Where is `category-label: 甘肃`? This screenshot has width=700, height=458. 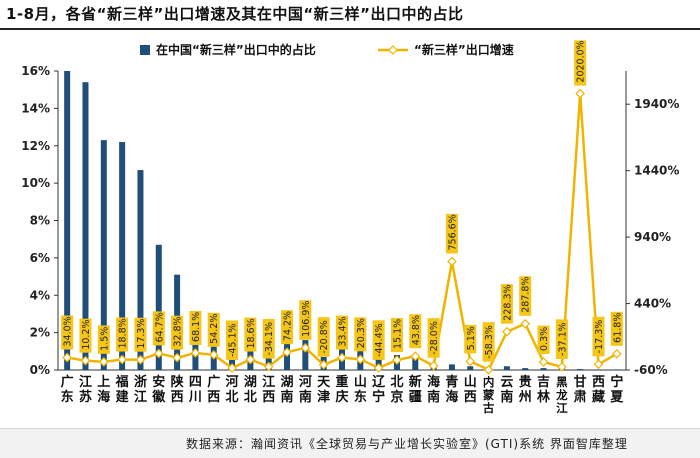 category-label: 甘肃 is located at coordinates (580, 389).